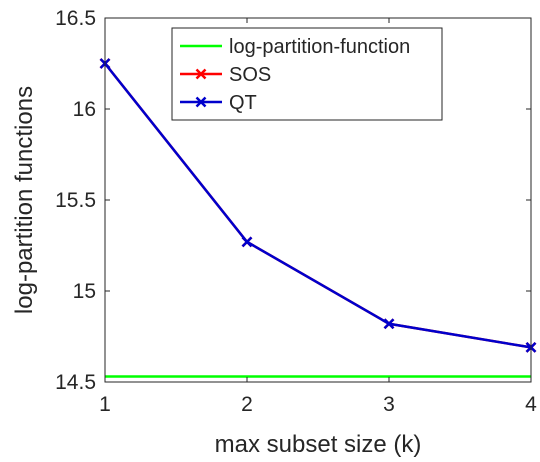 This screenshot has height=462, width=540. Describe the element at coordinates (75, 382) in the screenshot. I see `y-tick-label: 14.5` at that location.